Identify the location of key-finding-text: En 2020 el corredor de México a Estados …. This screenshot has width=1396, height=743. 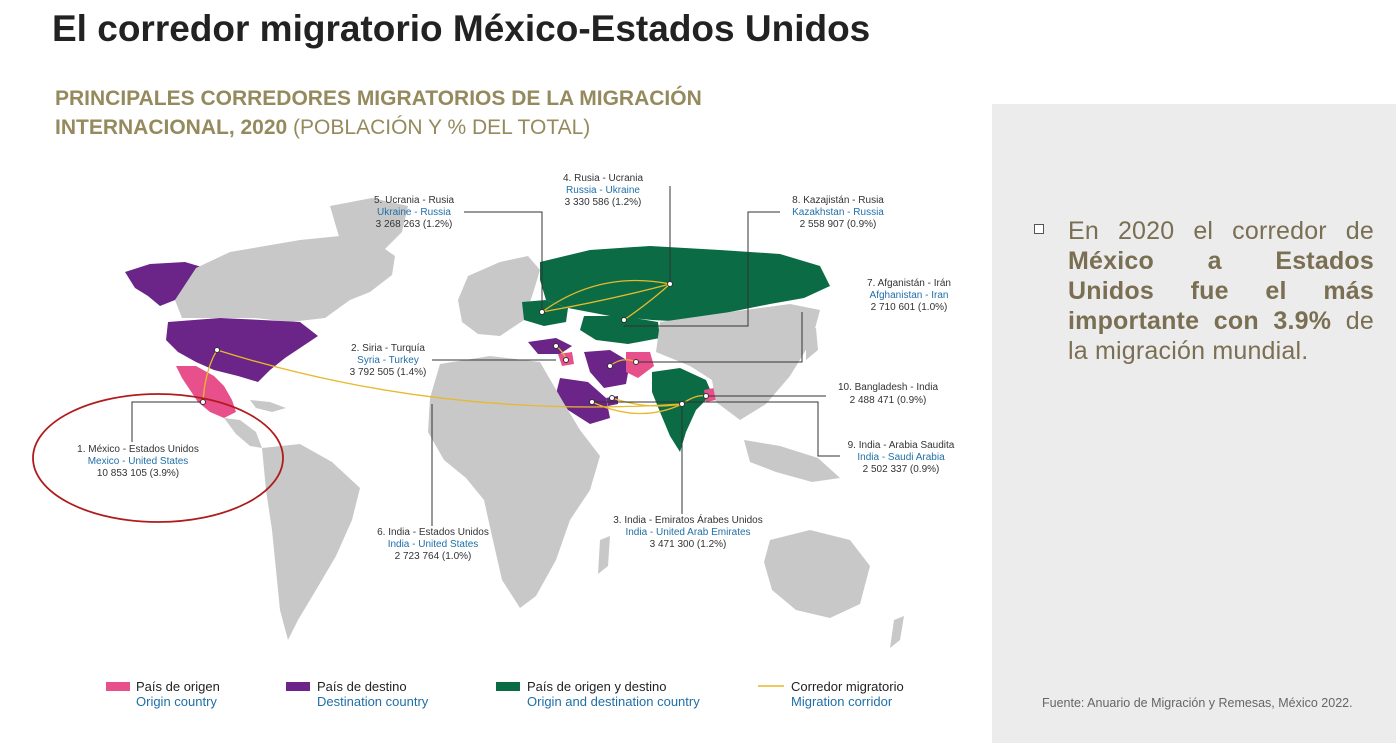
(1221, 291).